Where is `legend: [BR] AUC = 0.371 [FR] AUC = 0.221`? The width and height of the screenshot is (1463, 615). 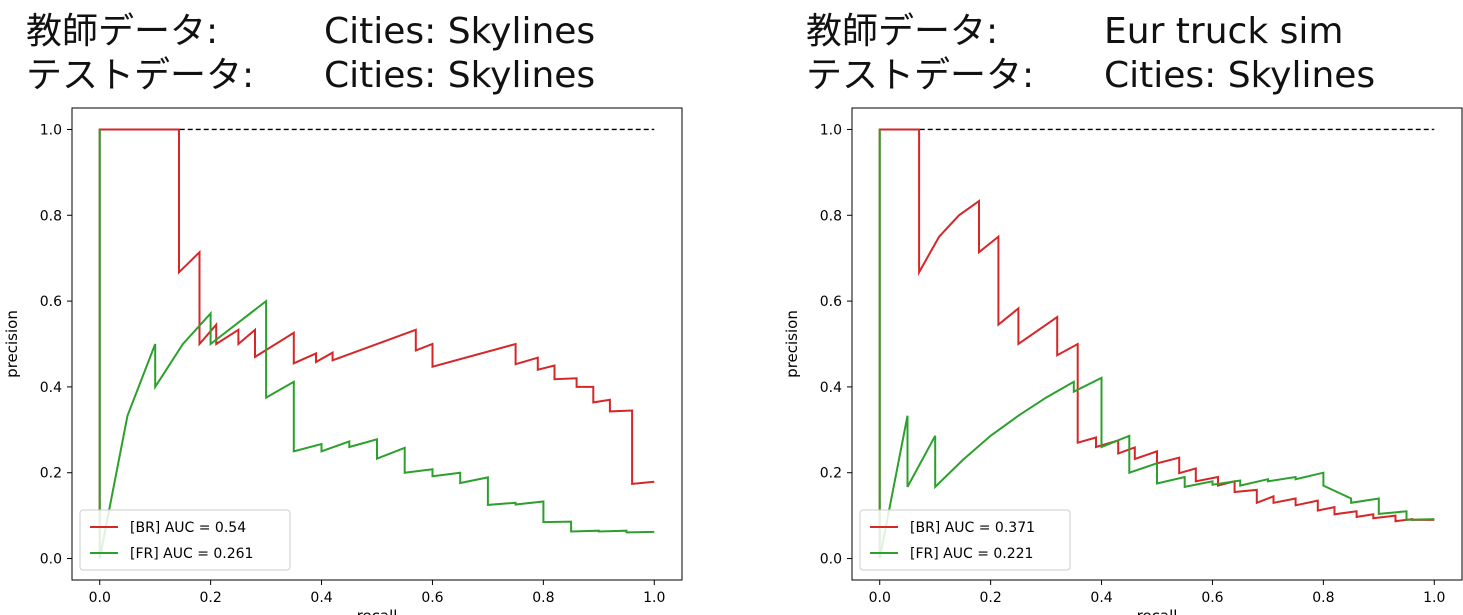
legend: [BR] AUC = 0.371 [FR] AUC = 0.221 is located at coordinates (965, 540).